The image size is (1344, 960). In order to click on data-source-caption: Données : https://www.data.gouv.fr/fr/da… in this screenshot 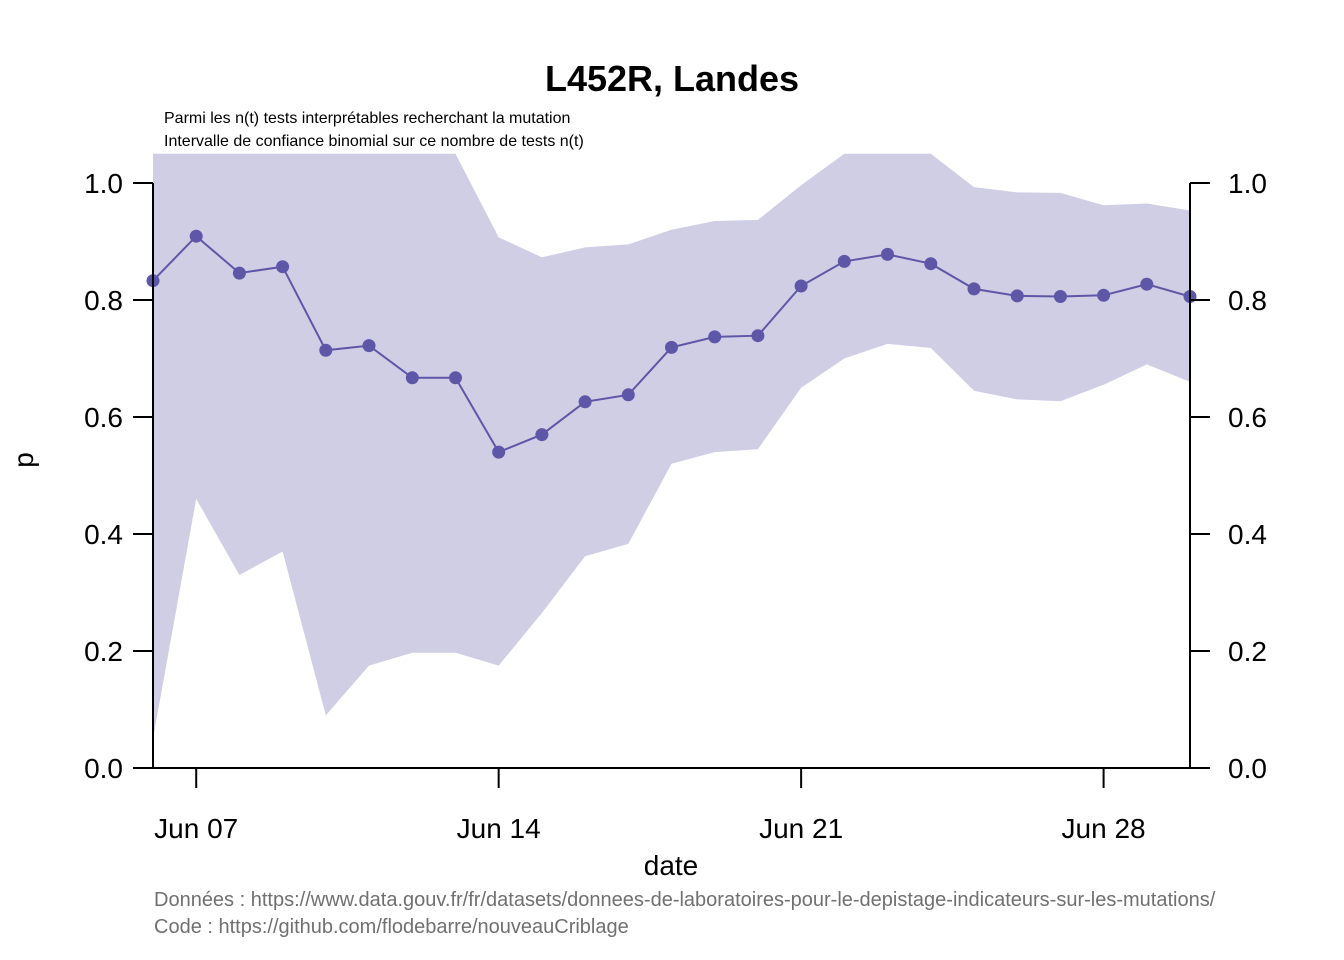, I will do `click(685, 900)`.